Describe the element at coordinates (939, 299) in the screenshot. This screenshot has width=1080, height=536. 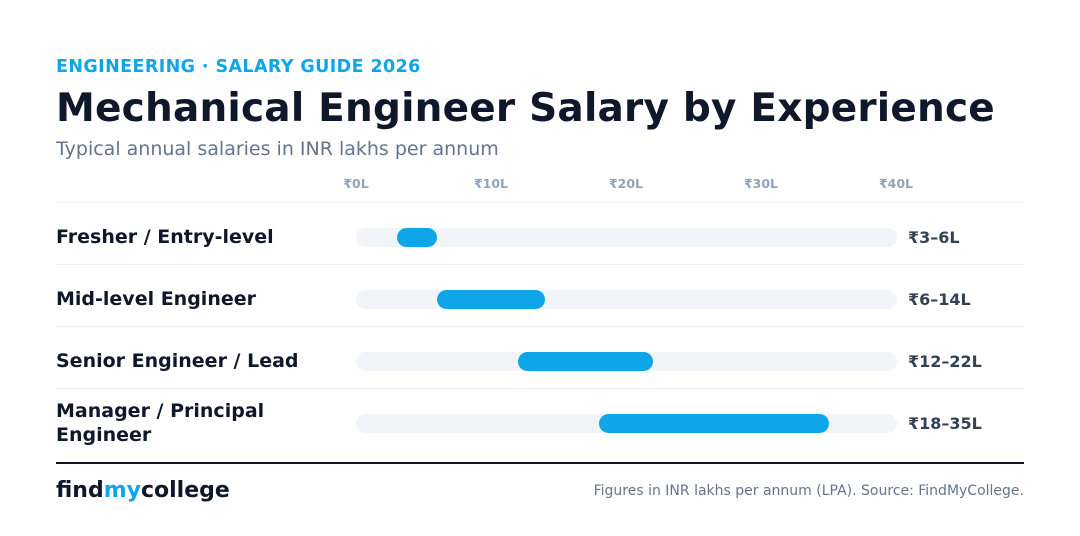
I see `range-value-label: ₹6–14L` at that location.